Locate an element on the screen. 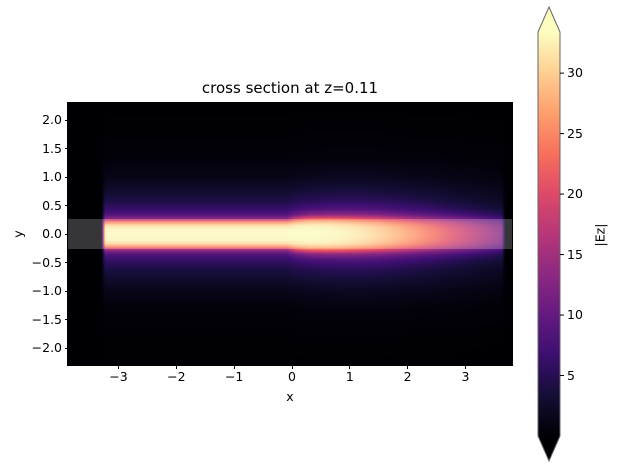  y-tick-label: −2.0 is located at coordinates (46, 347).